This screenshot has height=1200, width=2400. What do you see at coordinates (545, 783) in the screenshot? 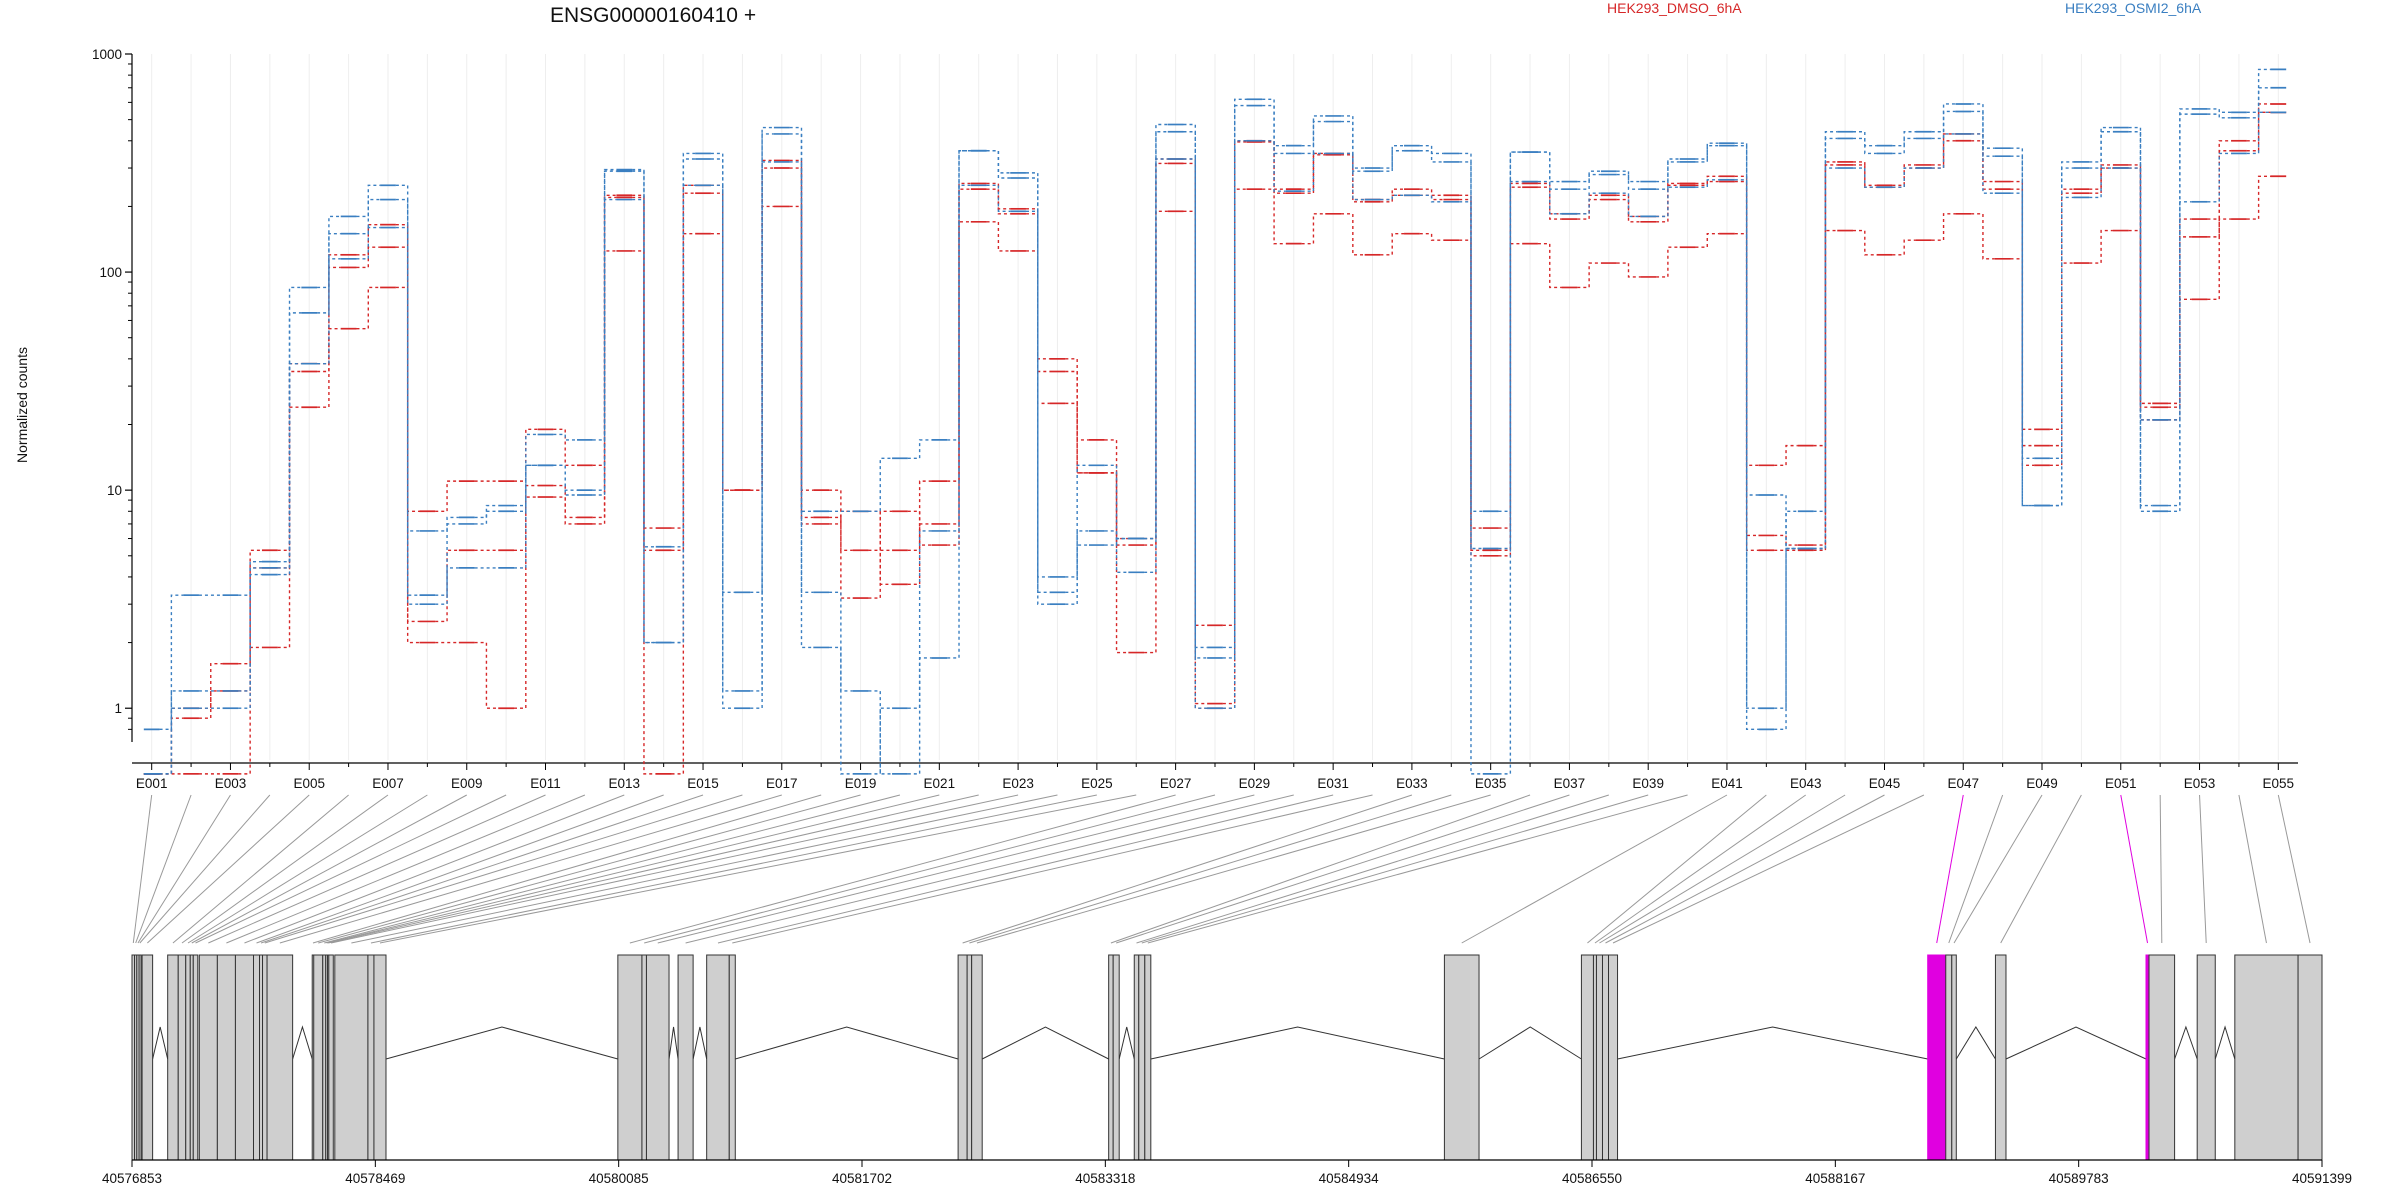
I see `x-tick-label: E011` at bounding box center [545, 783].